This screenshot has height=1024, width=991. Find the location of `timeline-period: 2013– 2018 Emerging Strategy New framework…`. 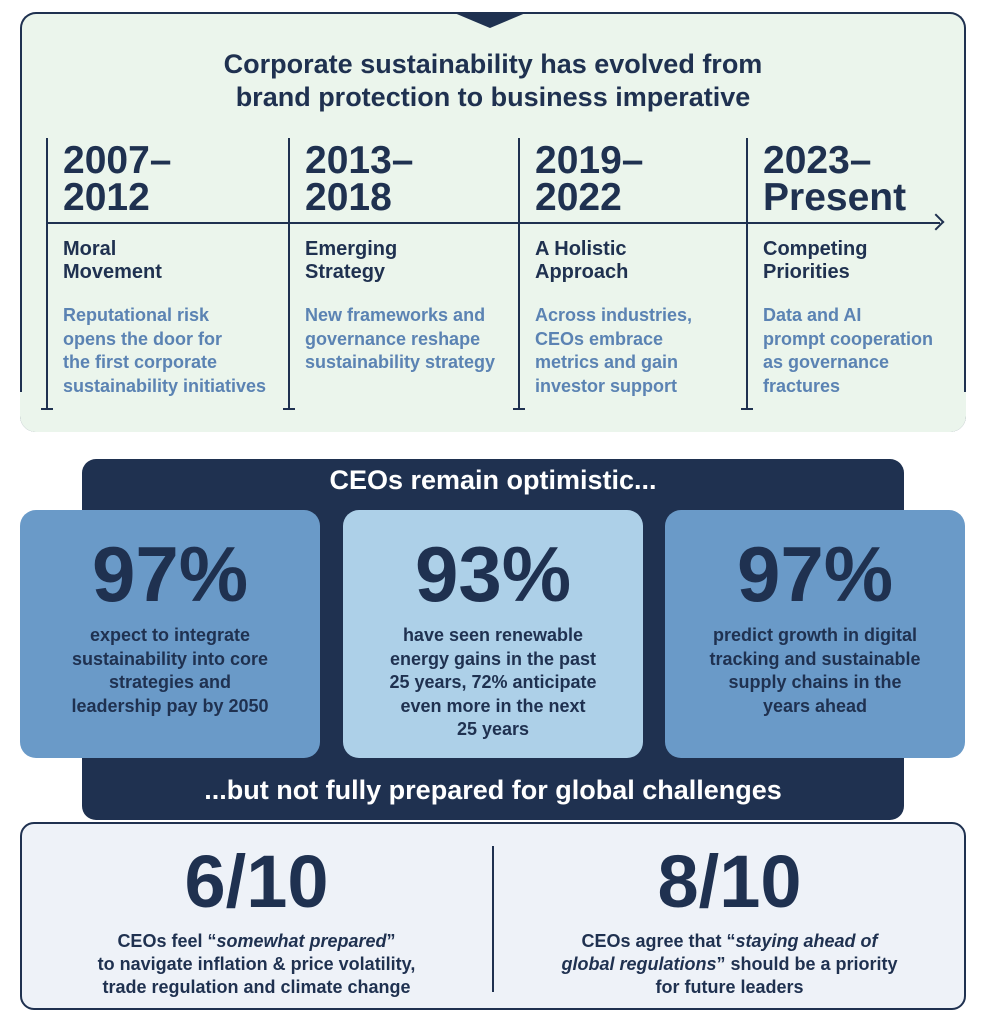

timeline-period: 2013– 2018 Emerging Strategy New framework… is located at coordinates (389, 274).